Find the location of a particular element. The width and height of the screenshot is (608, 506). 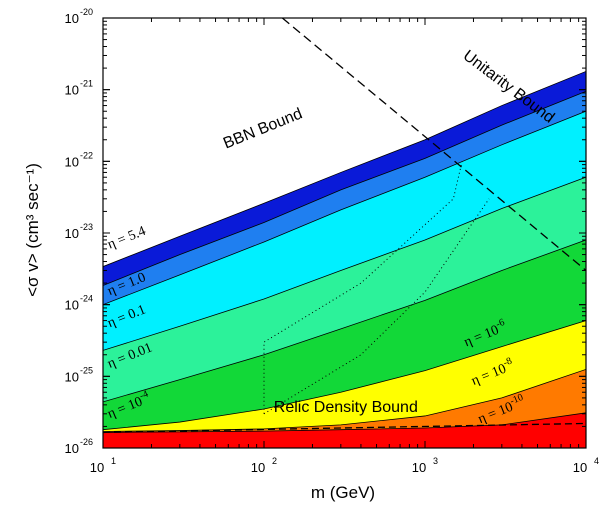

y-tick-label-exponent: -23 is located at coordinates (86, 227).